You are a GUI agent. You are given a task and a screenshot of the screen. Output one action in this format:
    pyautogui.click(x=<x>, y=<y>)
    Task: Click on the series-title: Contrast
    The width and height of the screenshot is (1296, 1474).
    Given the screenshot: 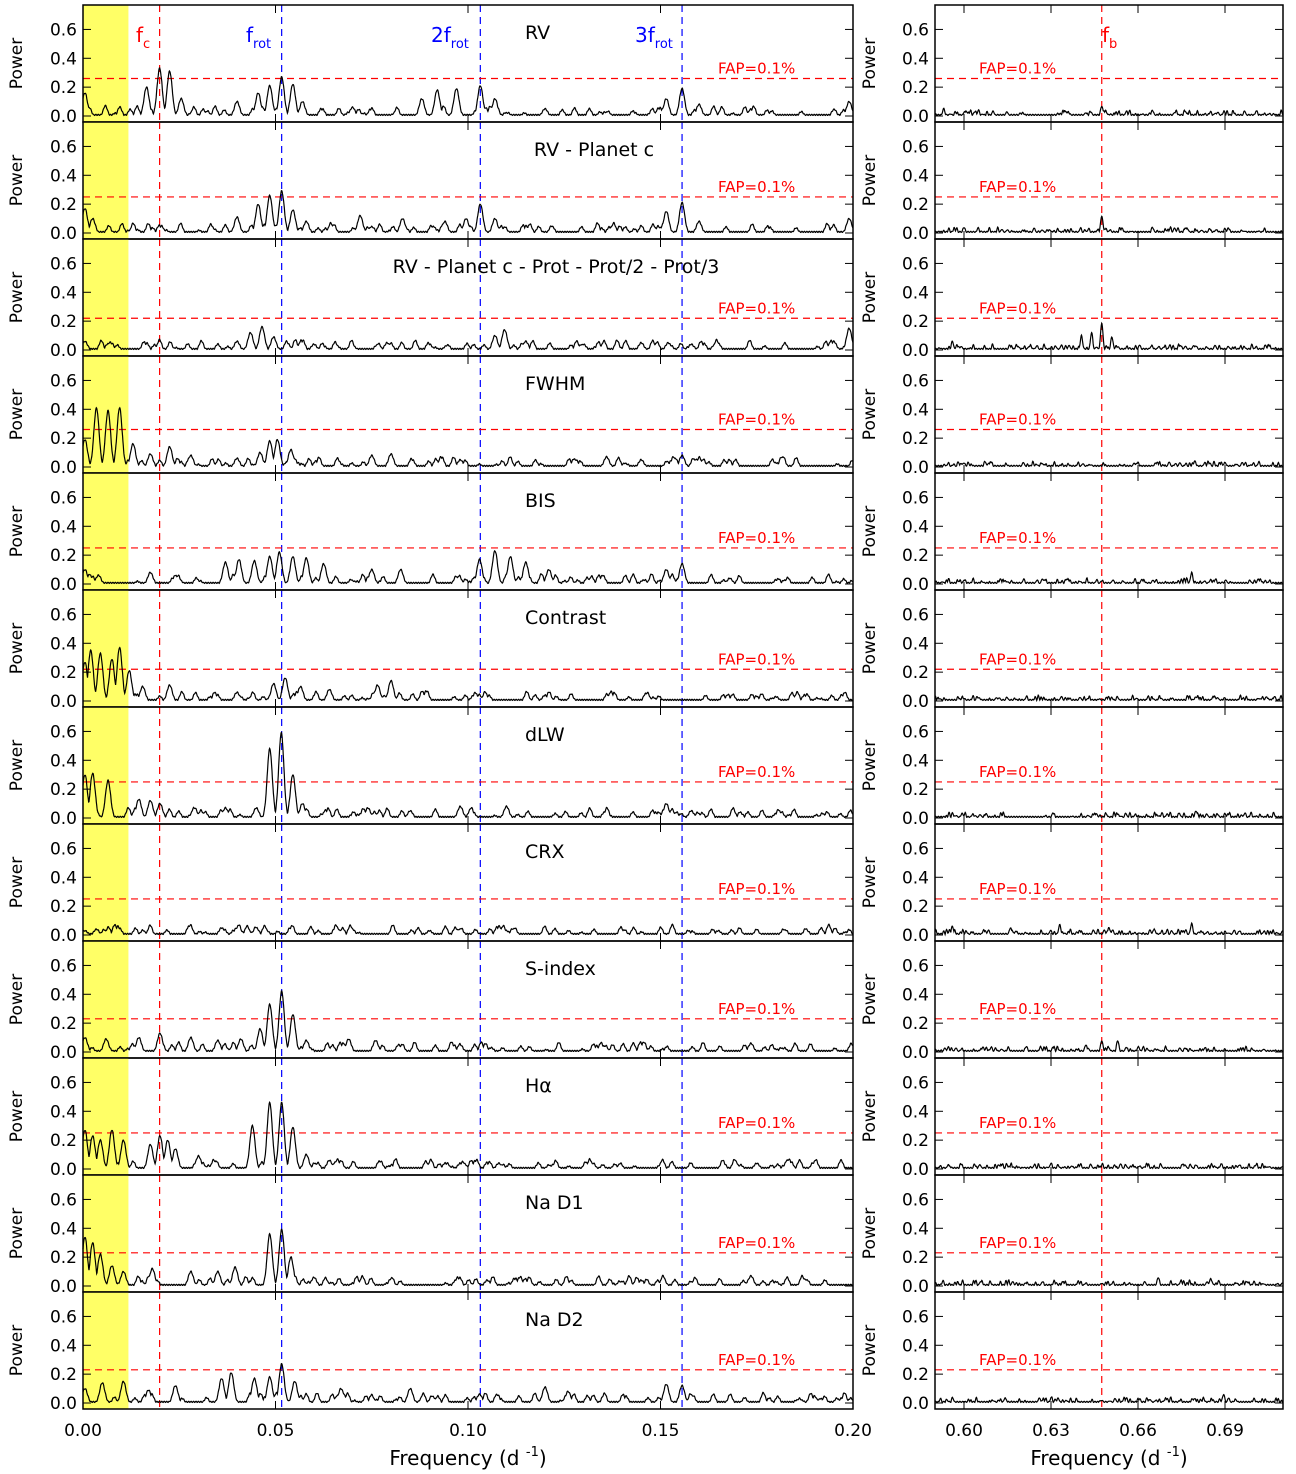 What is the action you would take?
    pyautogui.click(x=565, y=618)
    